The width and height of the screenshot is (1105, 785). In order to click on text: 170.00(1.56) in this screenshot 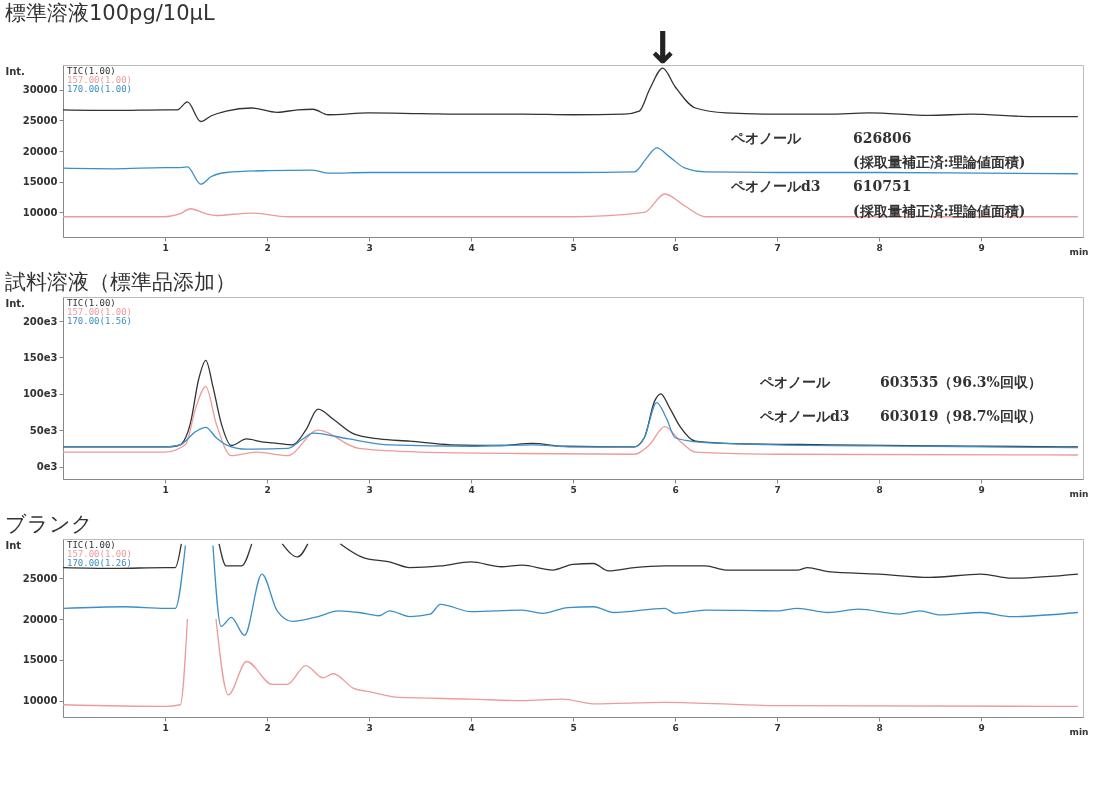, I will do `click(100, 321)`.